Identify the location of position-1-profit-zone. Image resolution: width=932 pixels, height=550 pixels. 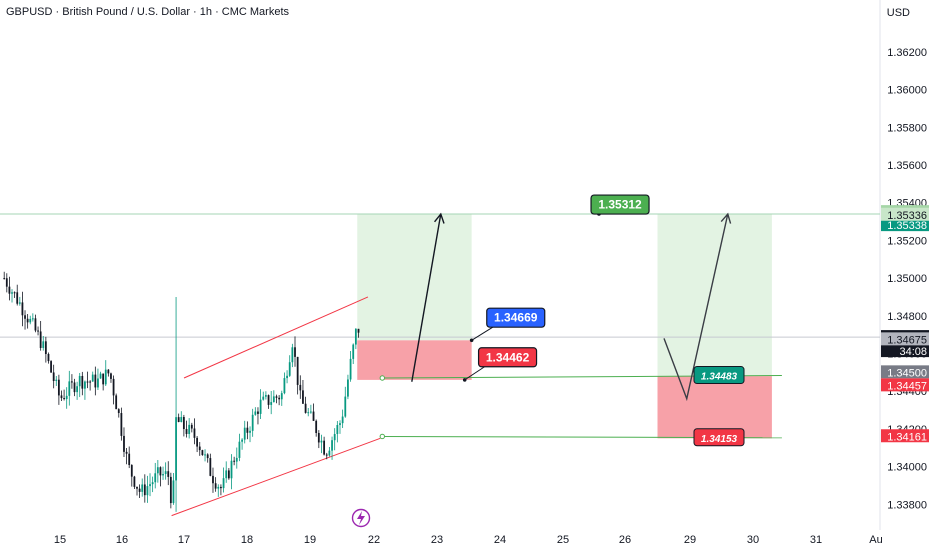
(414, 277).